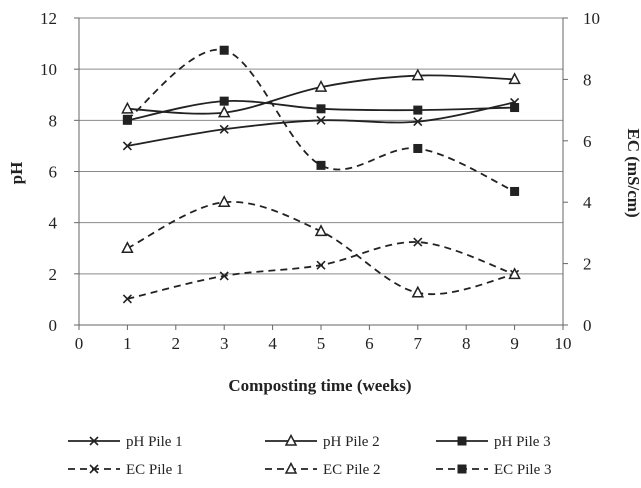 Image resolution: width=641 pixels, height=488 pixels. Describe the element at coordinates (48, 18) in the screenshot. I see `y-left-tick-label: 12` at that location.